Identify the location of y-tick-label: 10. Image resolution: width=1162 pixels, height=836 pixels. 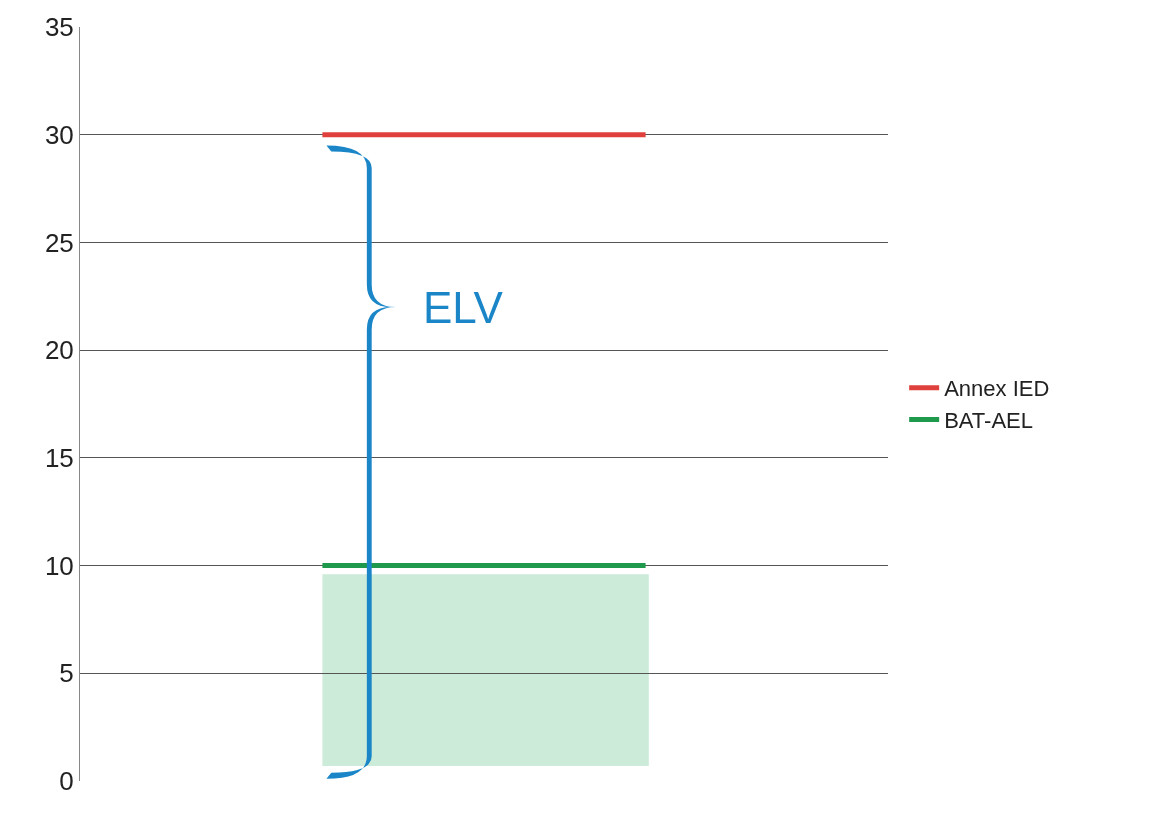
(59, 565).